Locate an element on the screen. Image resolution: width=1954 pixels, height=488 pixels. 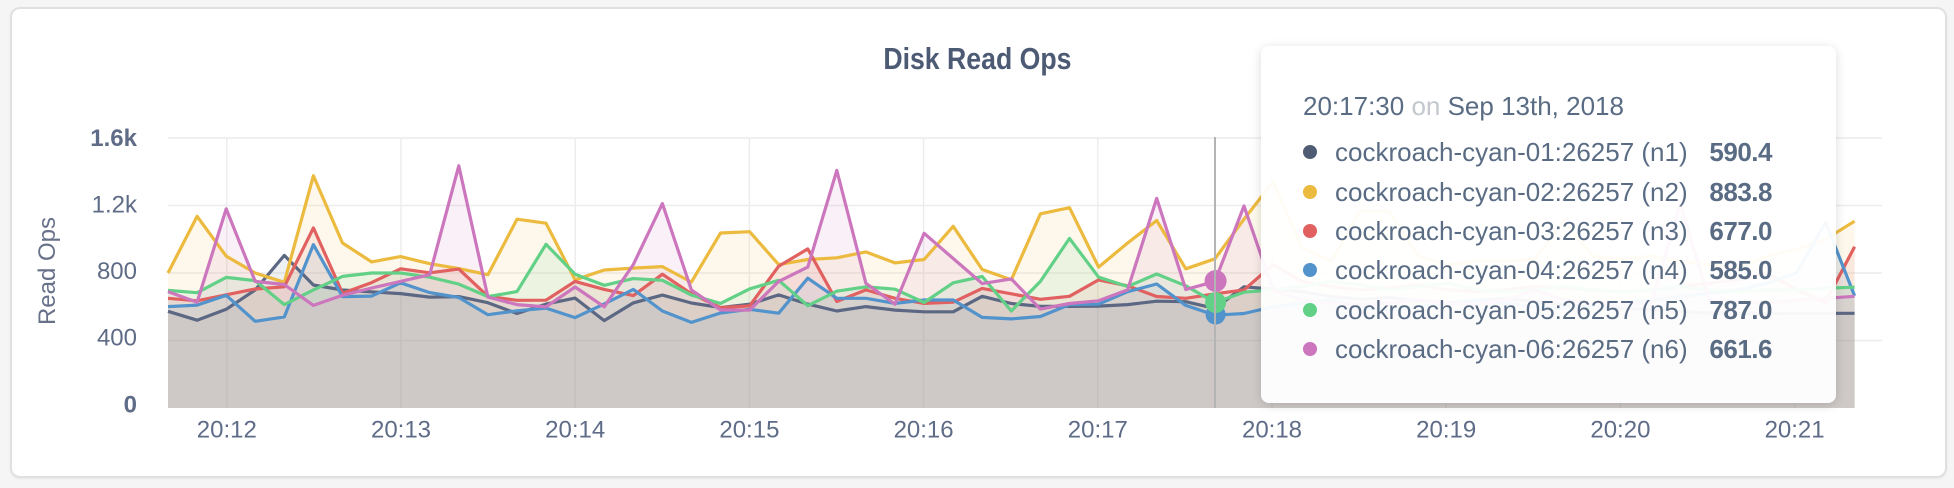
svg-text: 1.6k is located at coordinates (113, 138).